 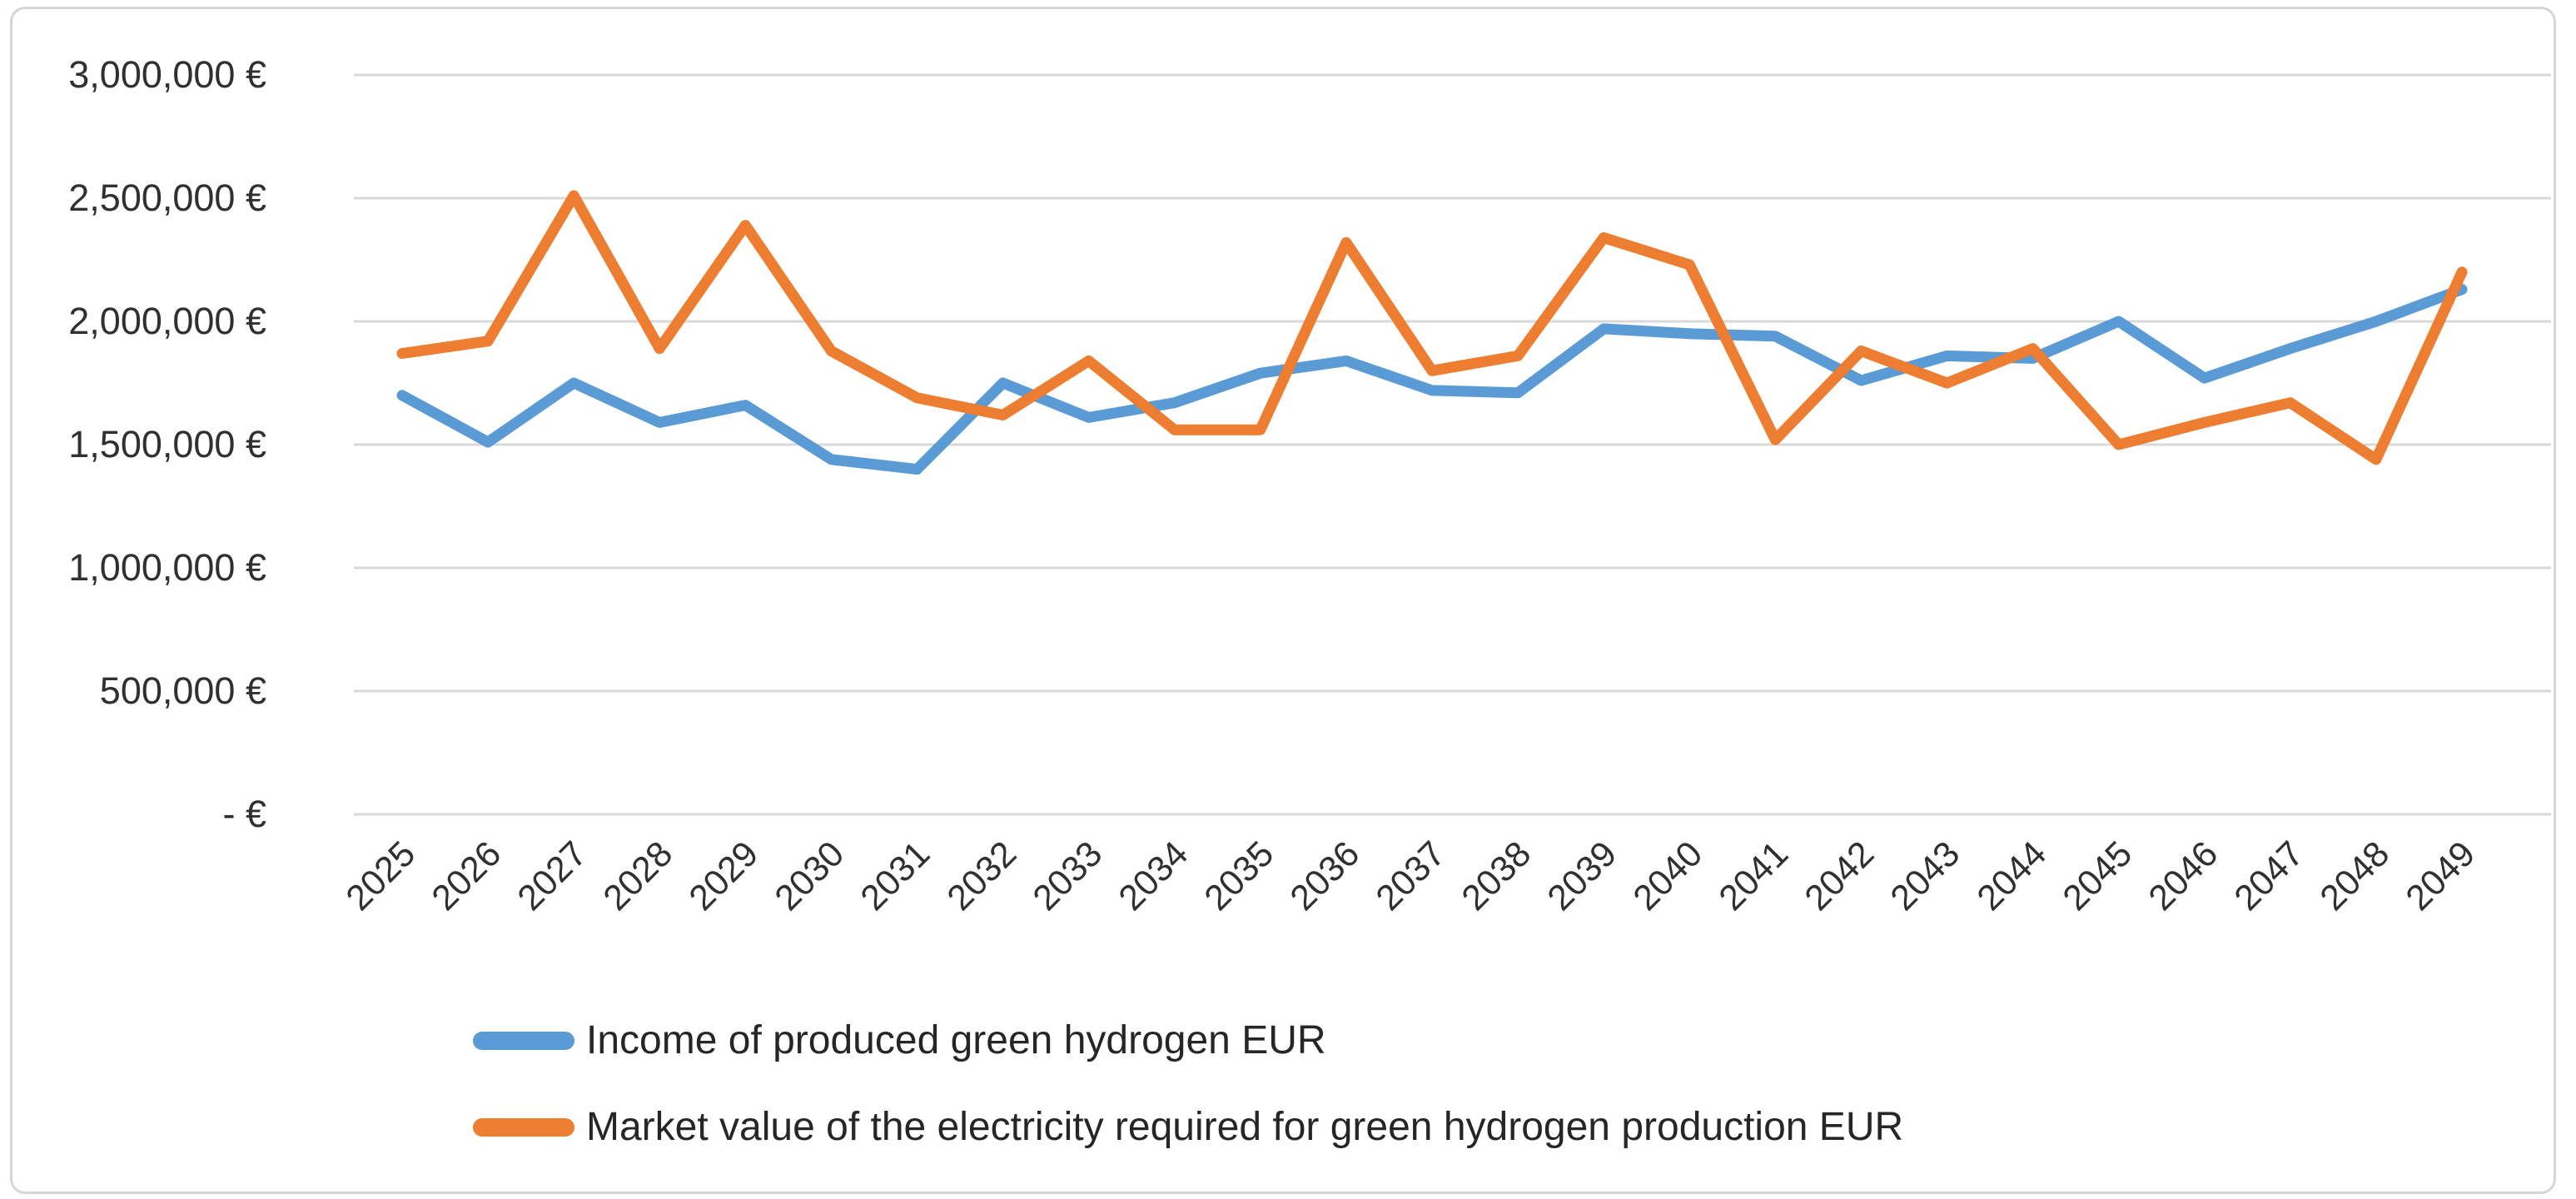 What do you see at coordinates (182, 690) in the screenshot?
I see `y-axis-tick-label: 500,000 €` at bounding box center [182, 690].